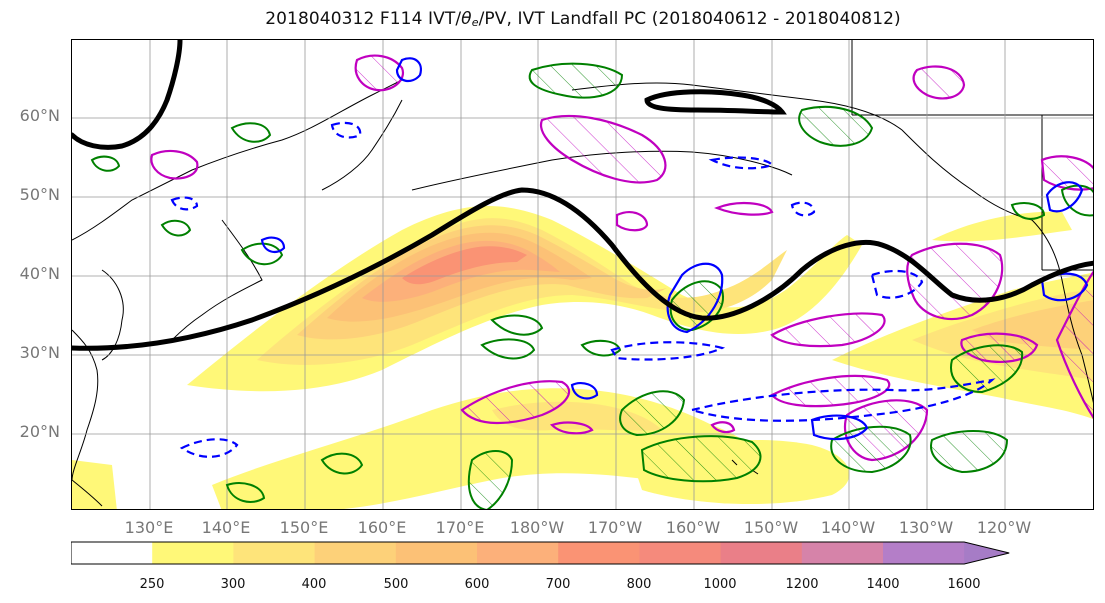 The height and width of the screenshot is (603, 1105). I want to click on coast-canada-border, so click(972, 155).